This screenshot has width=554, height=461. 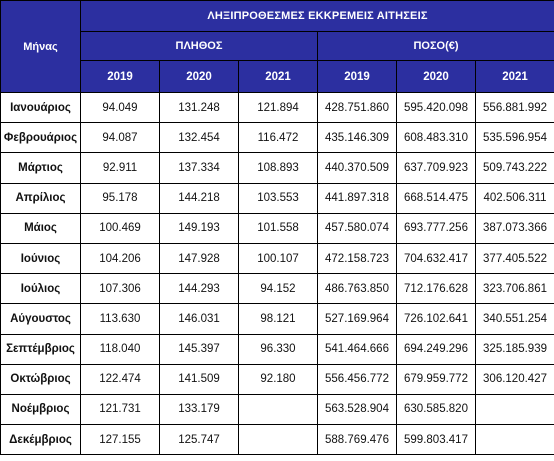 What do you see at coordinates (40, 409) in the screenshot?
I see `month-cell: Νοέμβριος` at bounding box center [40, 409].